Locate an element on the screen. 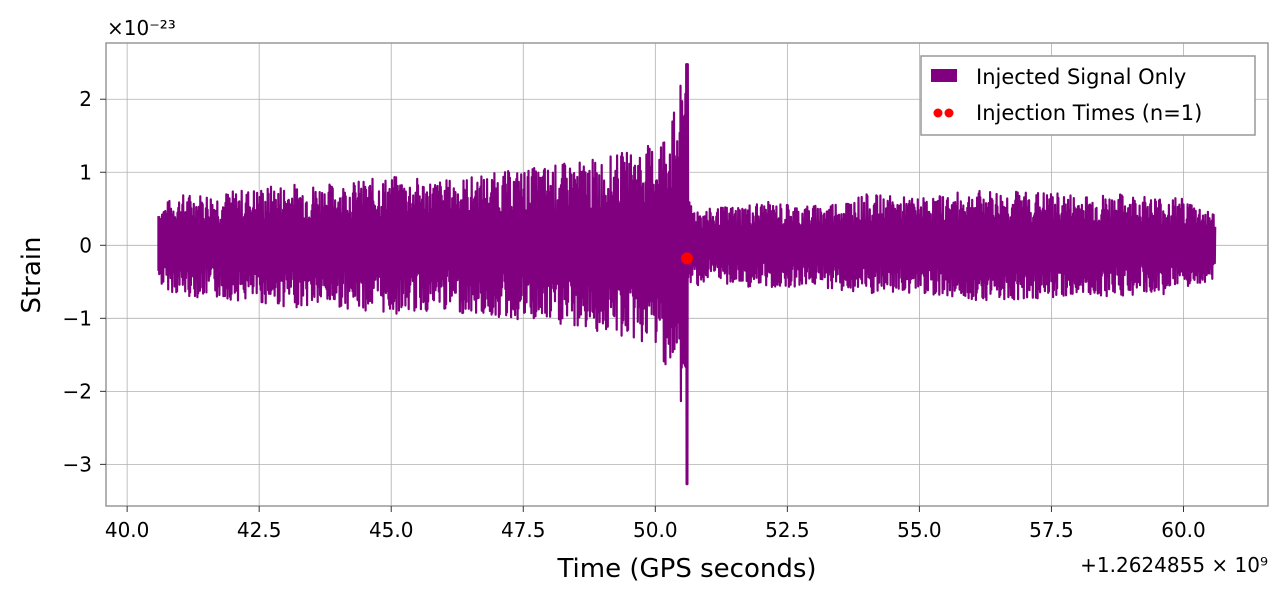  y-tick-label: −3 is located at coordinates (77, 464).